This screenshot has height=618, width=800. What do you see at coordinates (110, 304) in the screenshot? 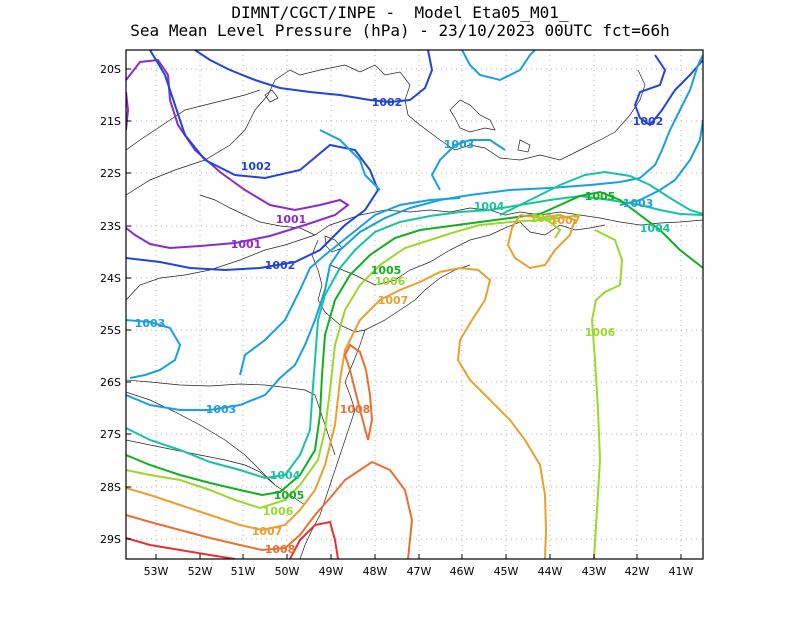
I see `latitude-labels: 20S 21S 22S 23S 24S 25S 26S 27S 28S 29S` at bounding box center [110, 304].